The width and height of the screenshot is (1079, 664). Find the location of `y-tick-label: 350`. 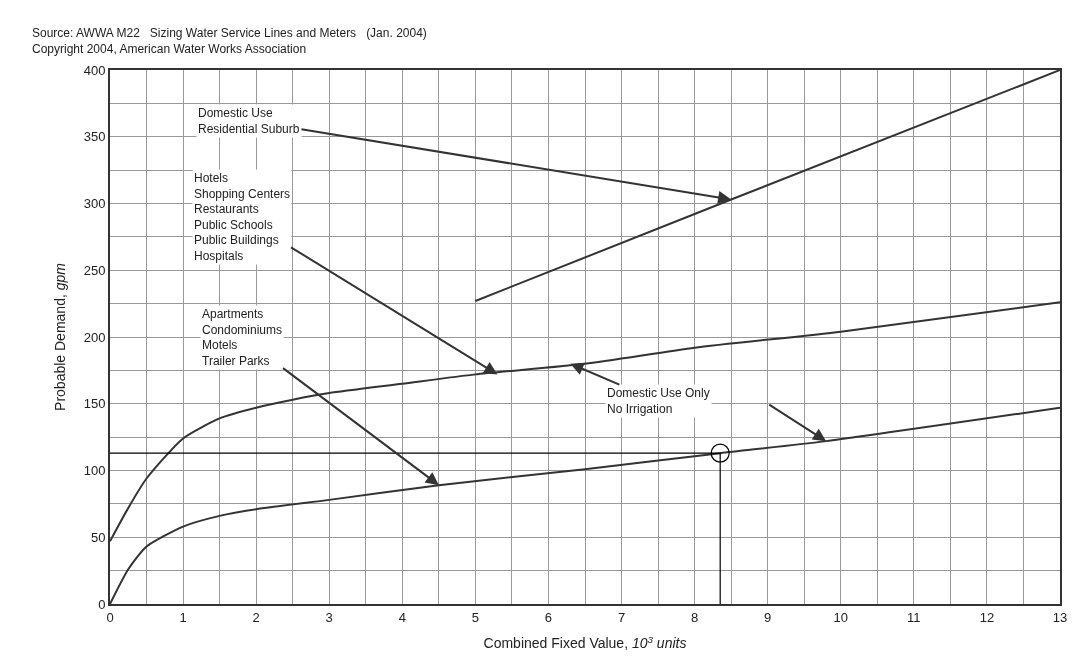

y-tick-label: 350 is located at coordinates (94, 137).